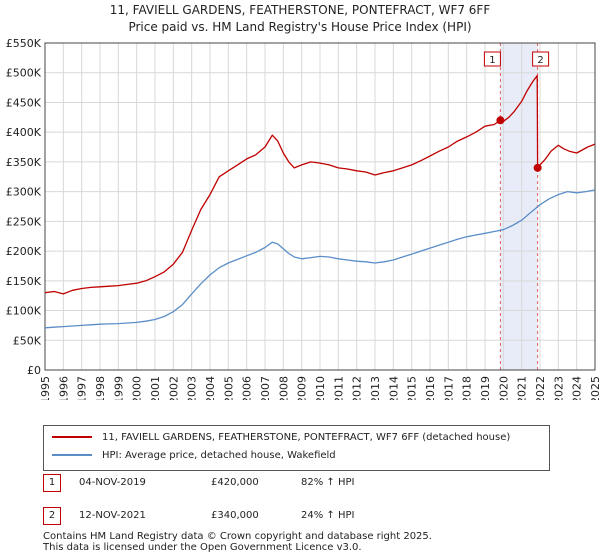 This screenshot has height=560, width=600. Describe the element at coordinates (412, 388) in the screenshot. I see `x-tick-label: 2015` at that location.